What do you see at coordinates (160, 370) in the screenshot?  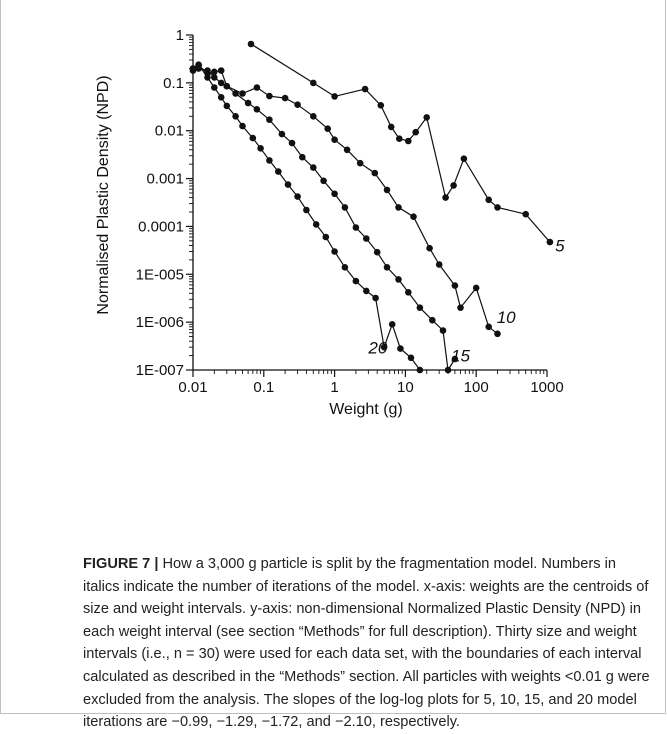 I see `y-tick-label: 1E-007` at bounding box center [160, 370].